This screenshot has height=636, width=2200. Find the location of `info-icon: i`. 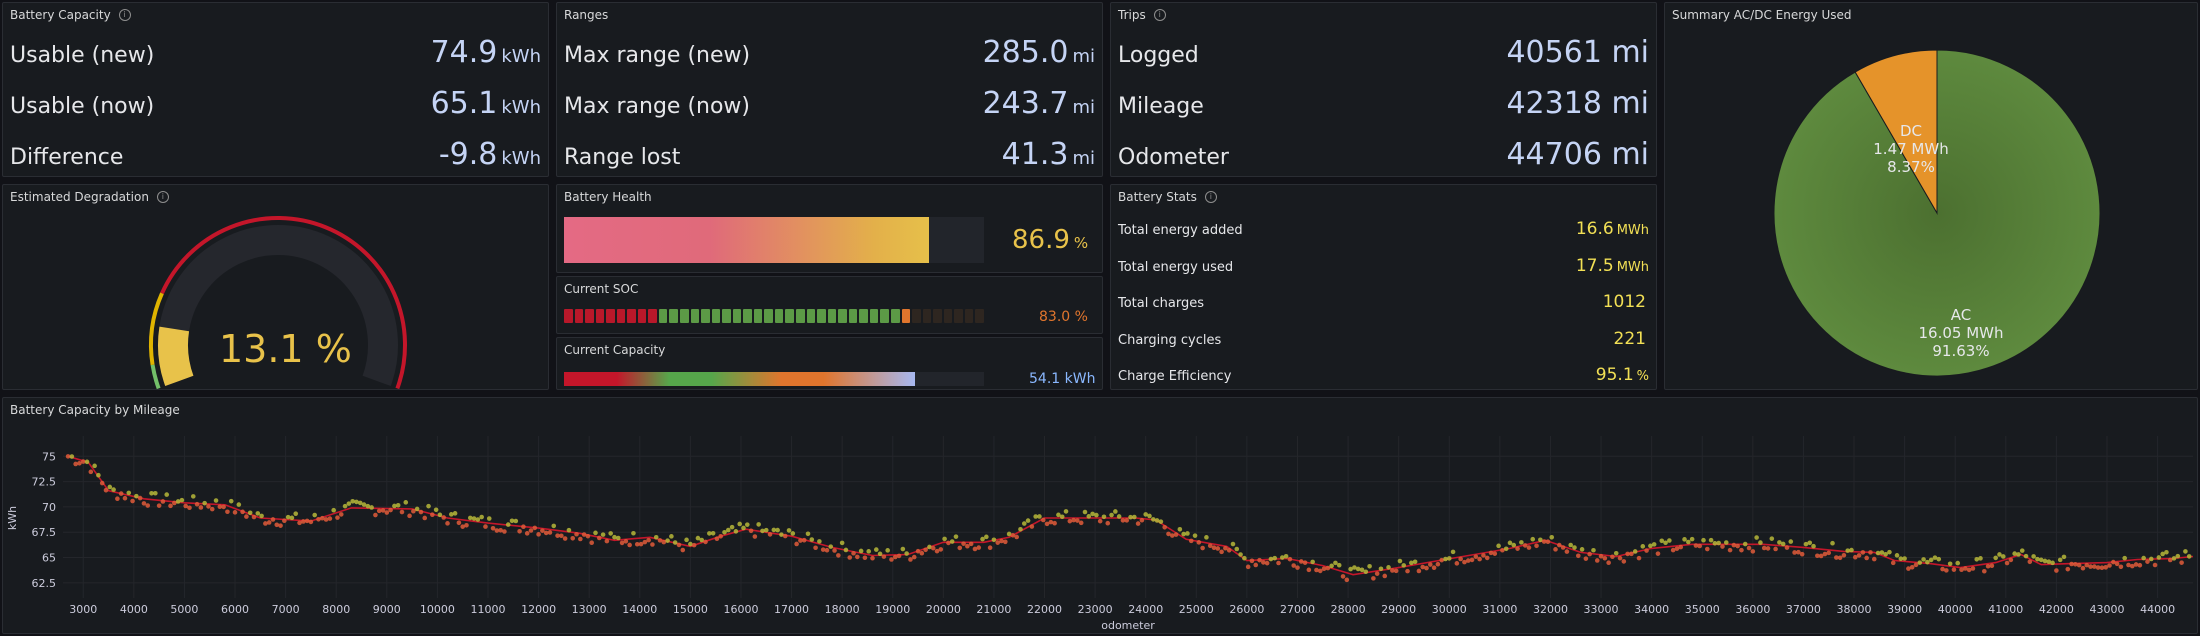

info-icon: i is located at coordinates (1159, 15).